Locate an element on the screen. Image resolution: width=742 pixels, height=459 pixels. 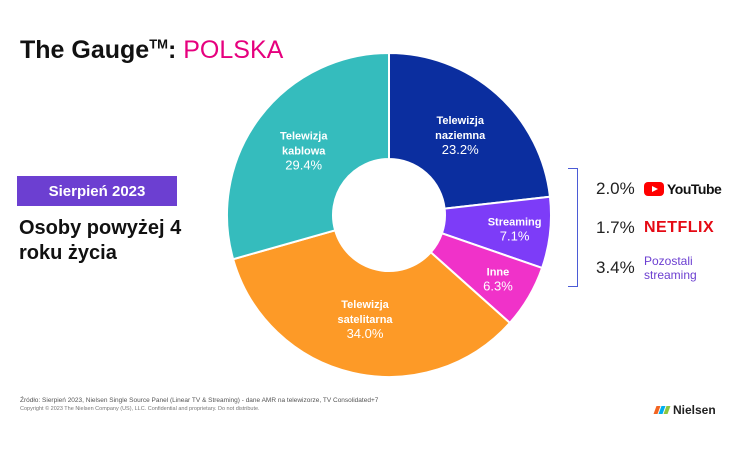
trademark-mark: TM is located at coordinates (158, 44).